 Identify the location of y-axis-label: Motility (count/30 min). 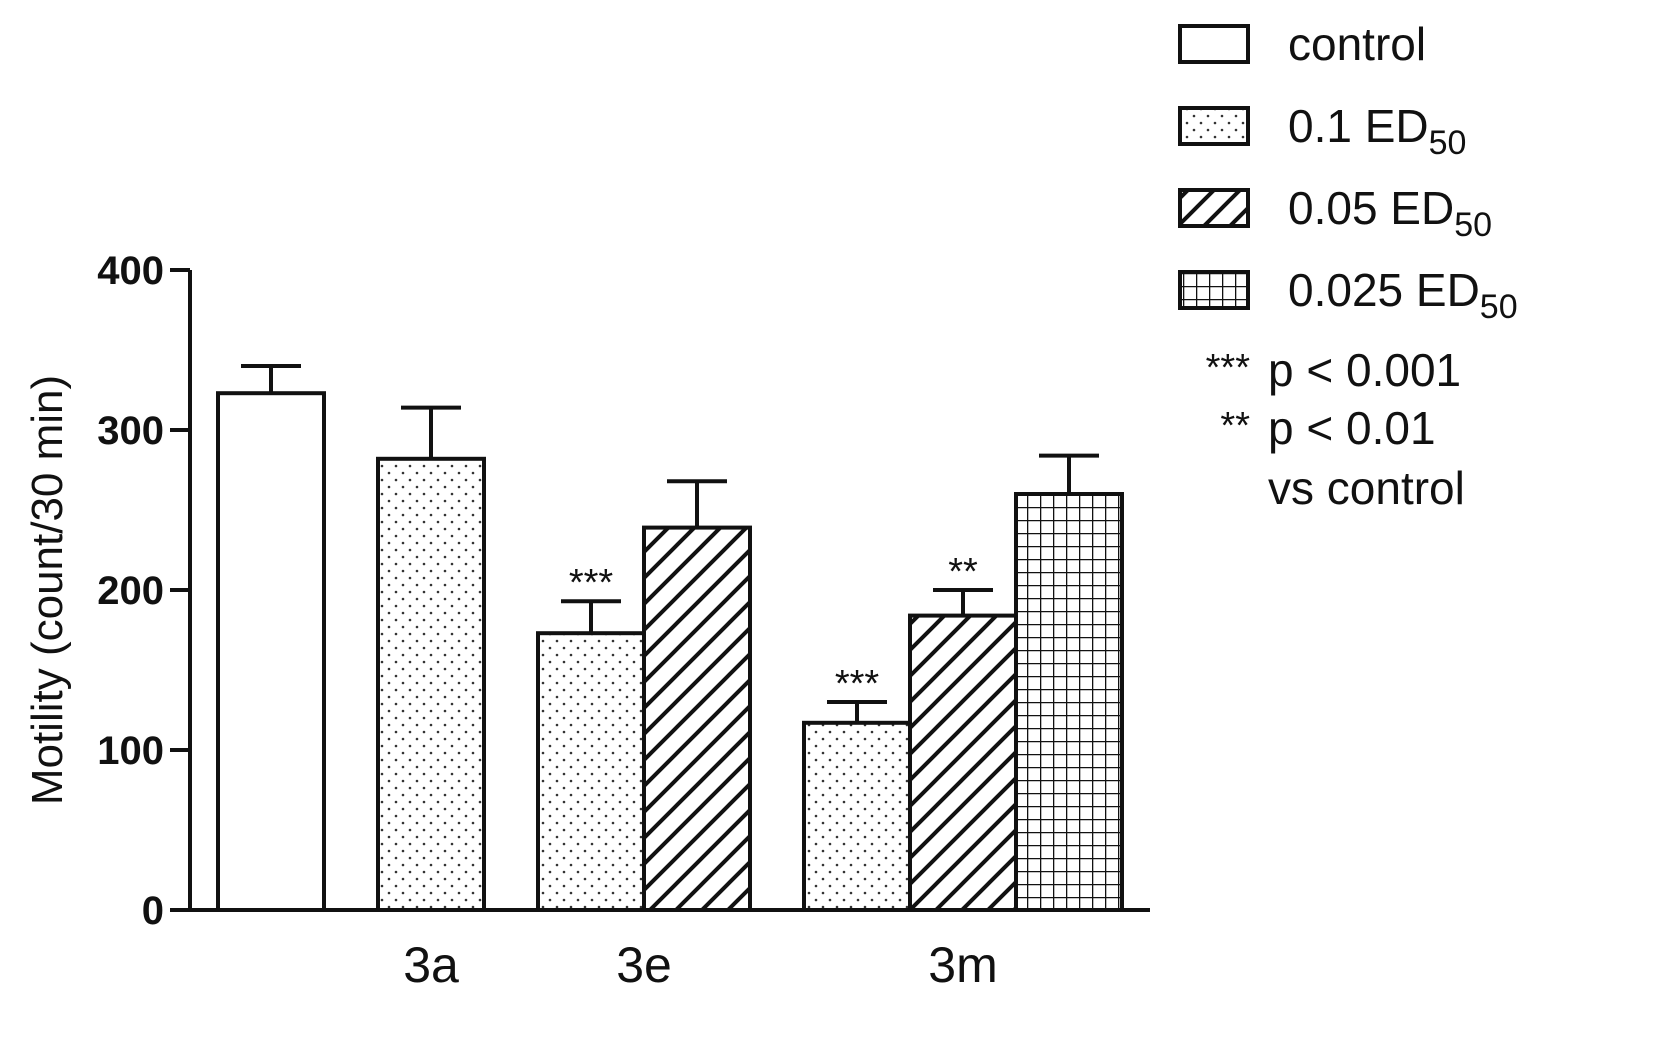
(47, 590).